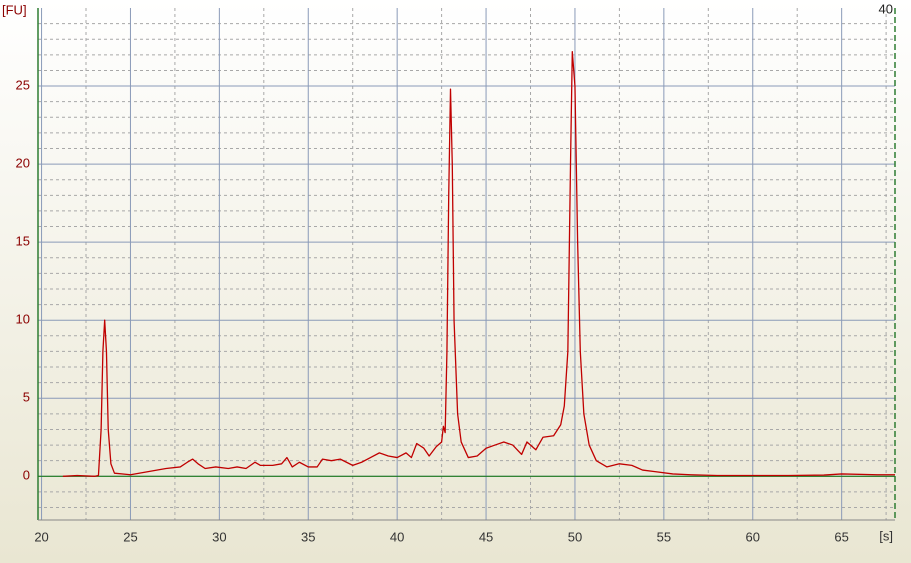 The width and height of the screenshot is (911, 563). Describe the element at coordinates (41, 536) in the screenshot. I see `x-tick-label: 20` at that location.